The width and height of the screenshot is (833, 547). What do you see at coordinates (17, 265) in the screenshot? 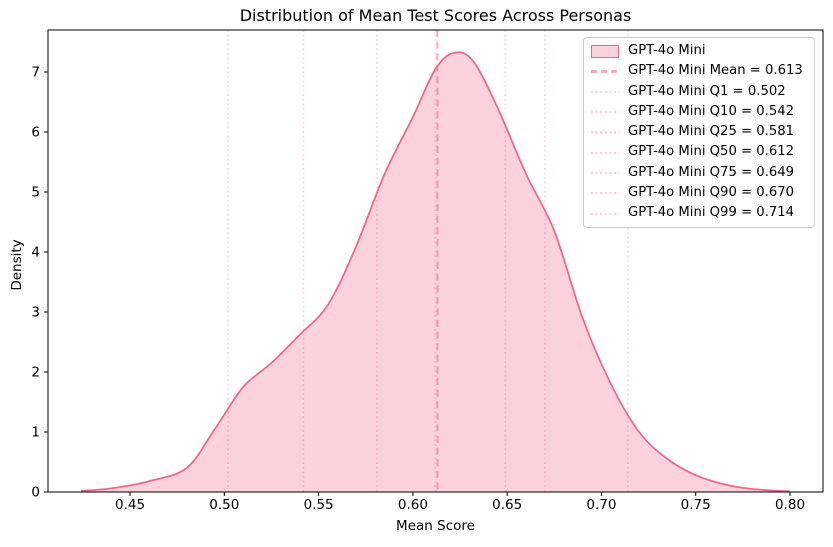
I see `y-axis-label: Density` at bounding box center [17, 265].